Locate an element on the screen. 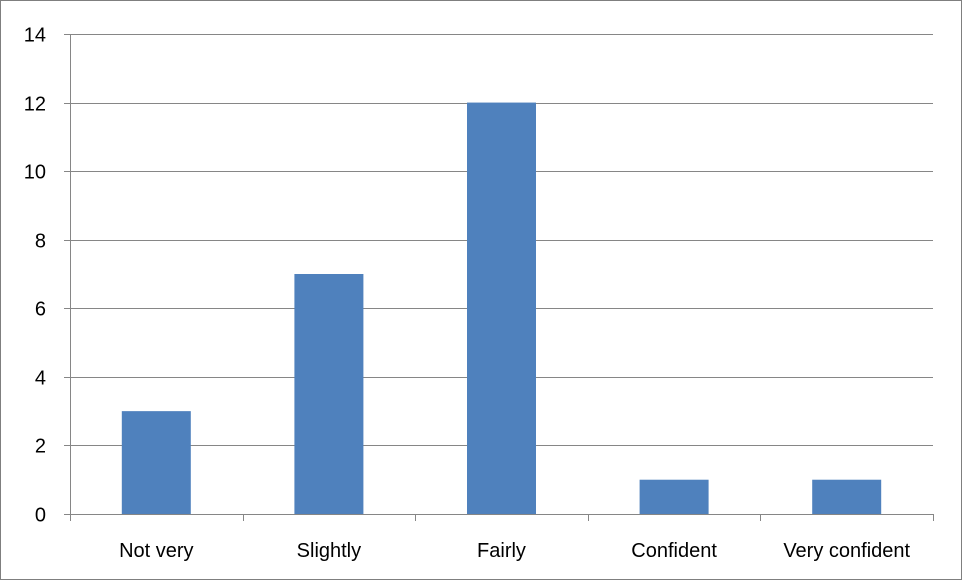  y-tick-labels: 0 2 4 6 8 10 12 14 is located at coordinates (35, 276).